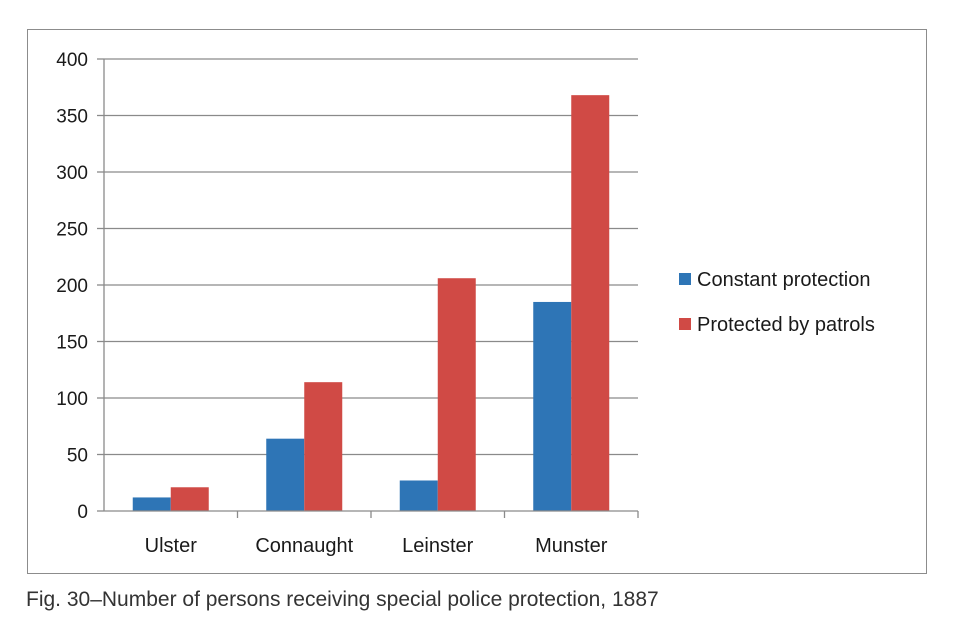 The width and height of the screenshot is (954, 628). What do you see at coordinates (72, 60) in the screenshot?
I see `y-tick-label: 400` at bounding box center [72, 60].